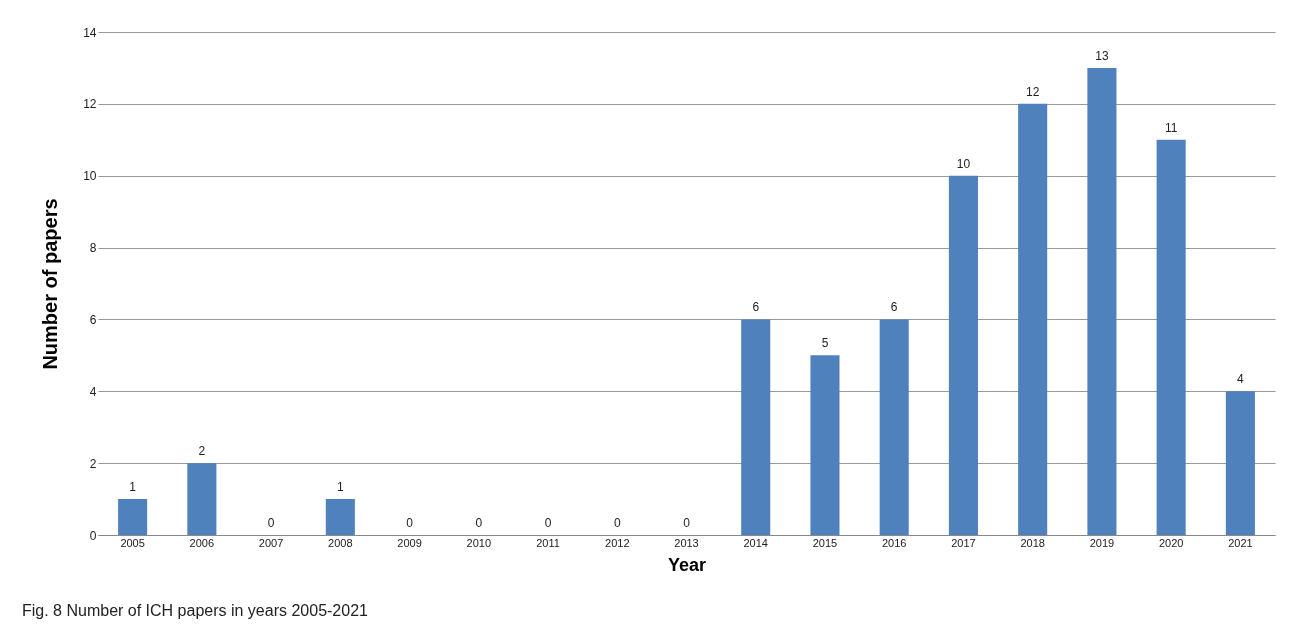 This screenshot has width=1290, height=639. Describe the element at coordinates (202, 542) in the screenshot. I see `x-tick-label: 2006` at that location.